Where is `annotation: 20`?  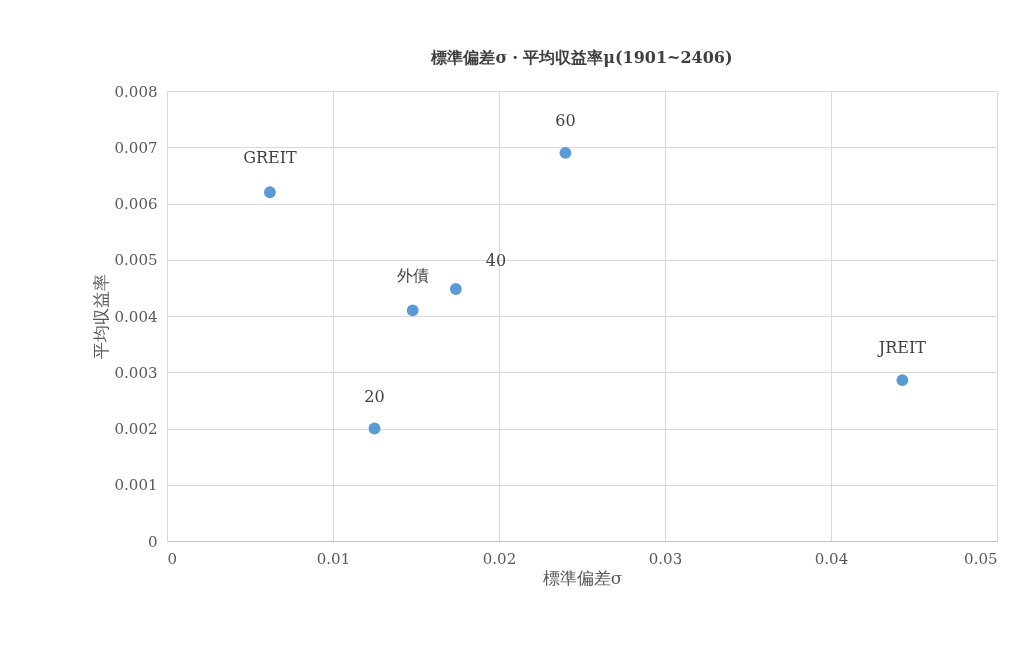 annotation: 20 is located at coordinates (374, 396).